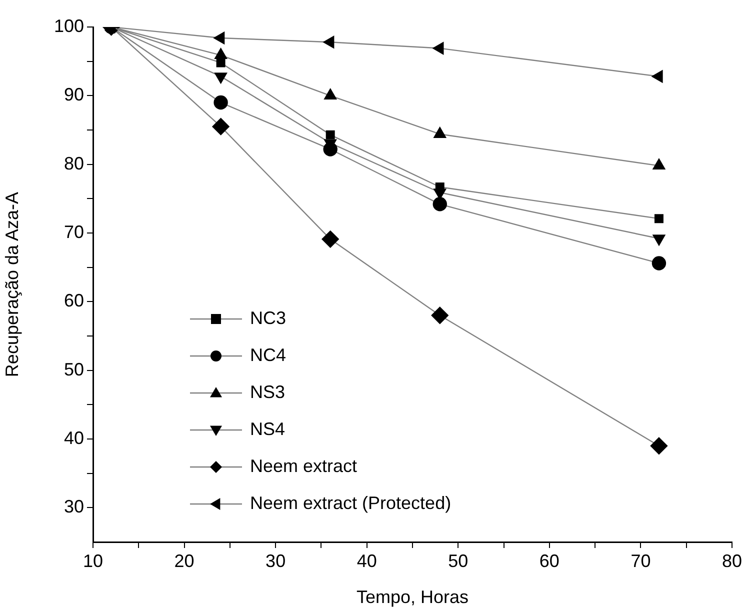 The height and width of the screenshot is (613, 747). What do you see at coordinates (268, 429) in the screenshot?
I see `legend-label: NS4` at bounding box center [268, 429].